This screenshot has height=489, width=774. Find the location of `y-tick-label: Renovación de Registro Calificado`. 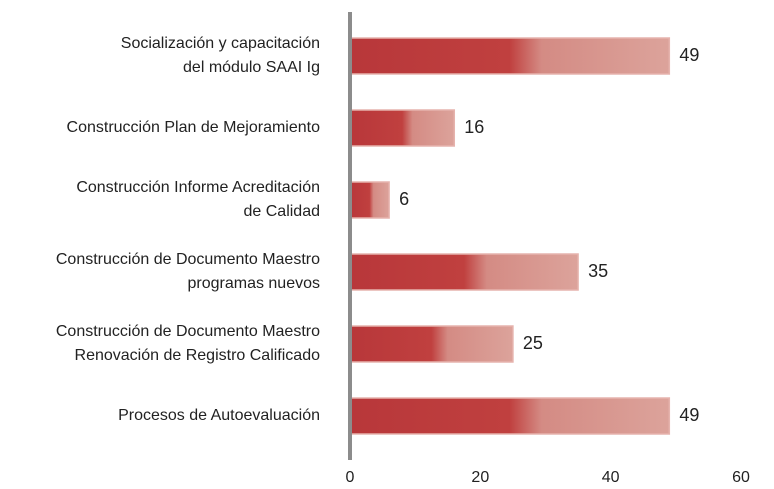

y-tick-label: Renovación de Registro Calificado is located at coordinates (198, 355).